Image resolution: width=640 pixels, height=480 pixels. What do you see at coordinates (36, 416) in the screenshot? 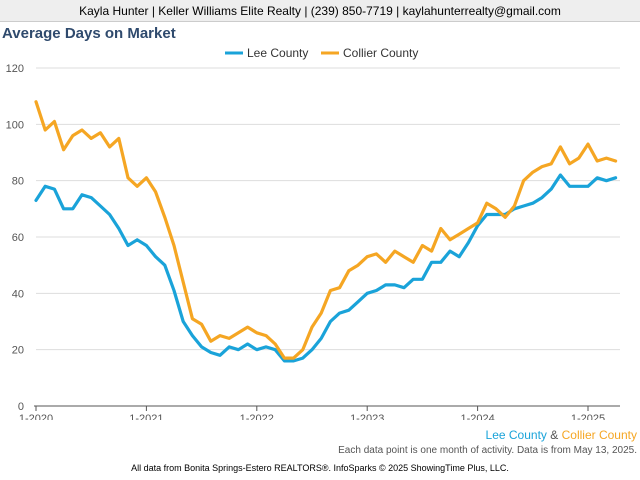
I see `x-tick-label: 1-2020` at bounding box center [36, 416].